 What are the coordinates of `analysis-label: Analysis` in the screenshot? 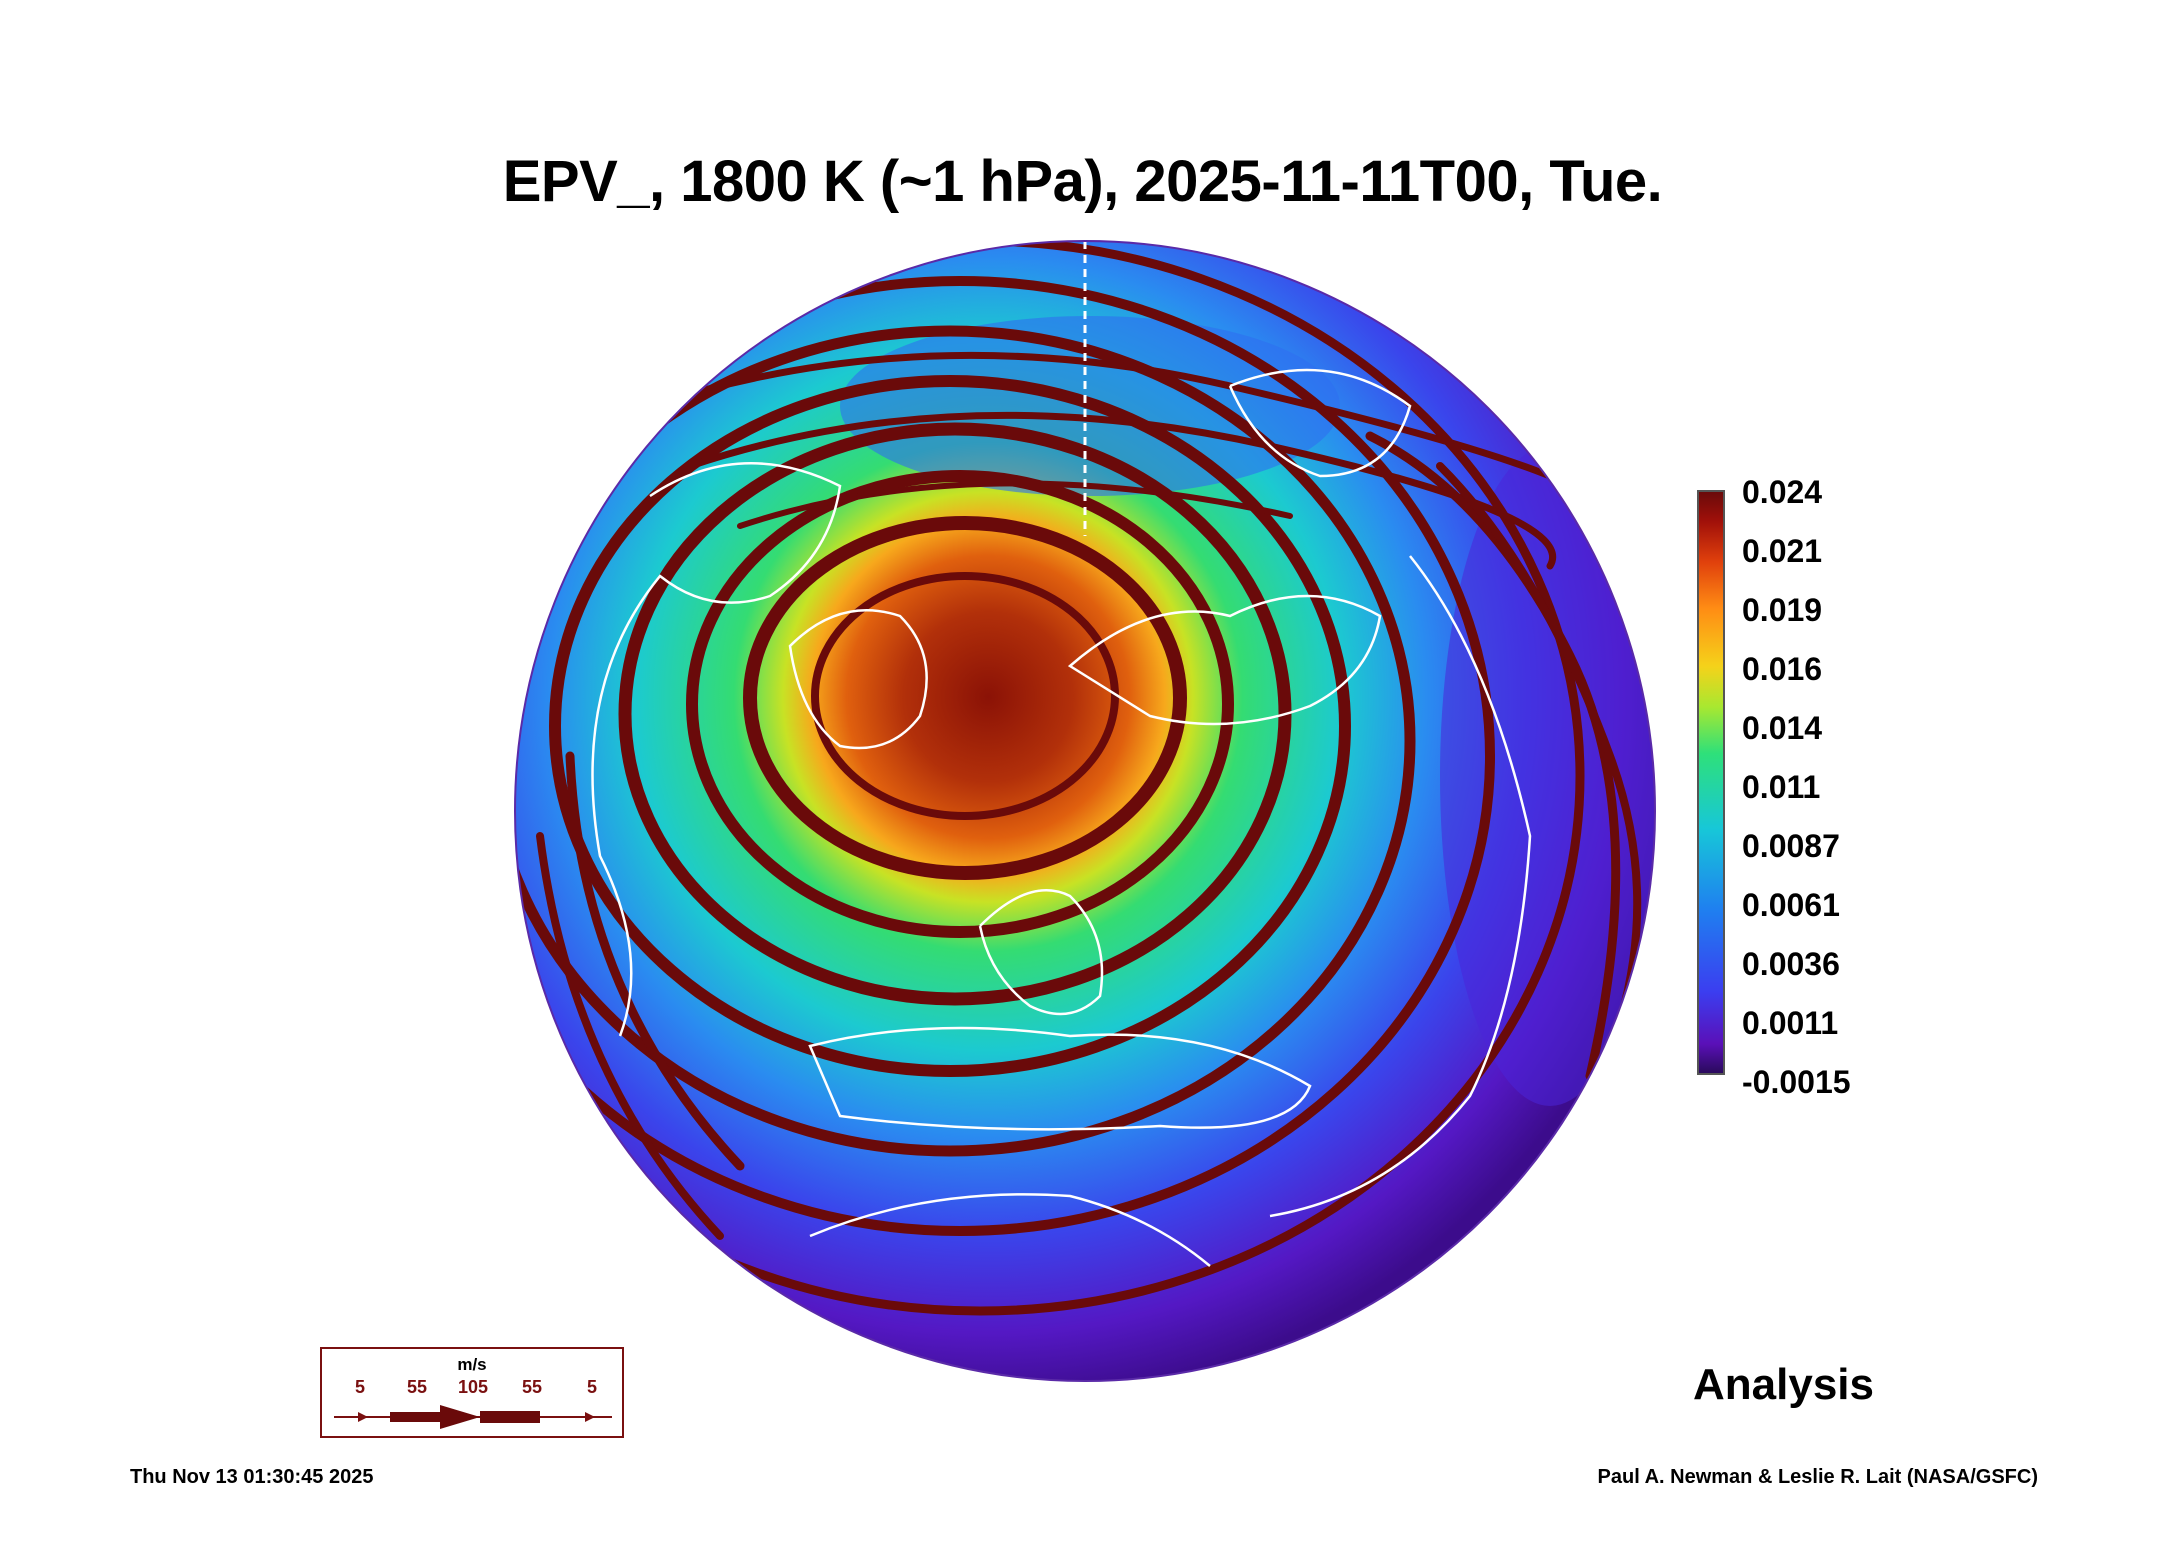 It's located at (1783, 1384).